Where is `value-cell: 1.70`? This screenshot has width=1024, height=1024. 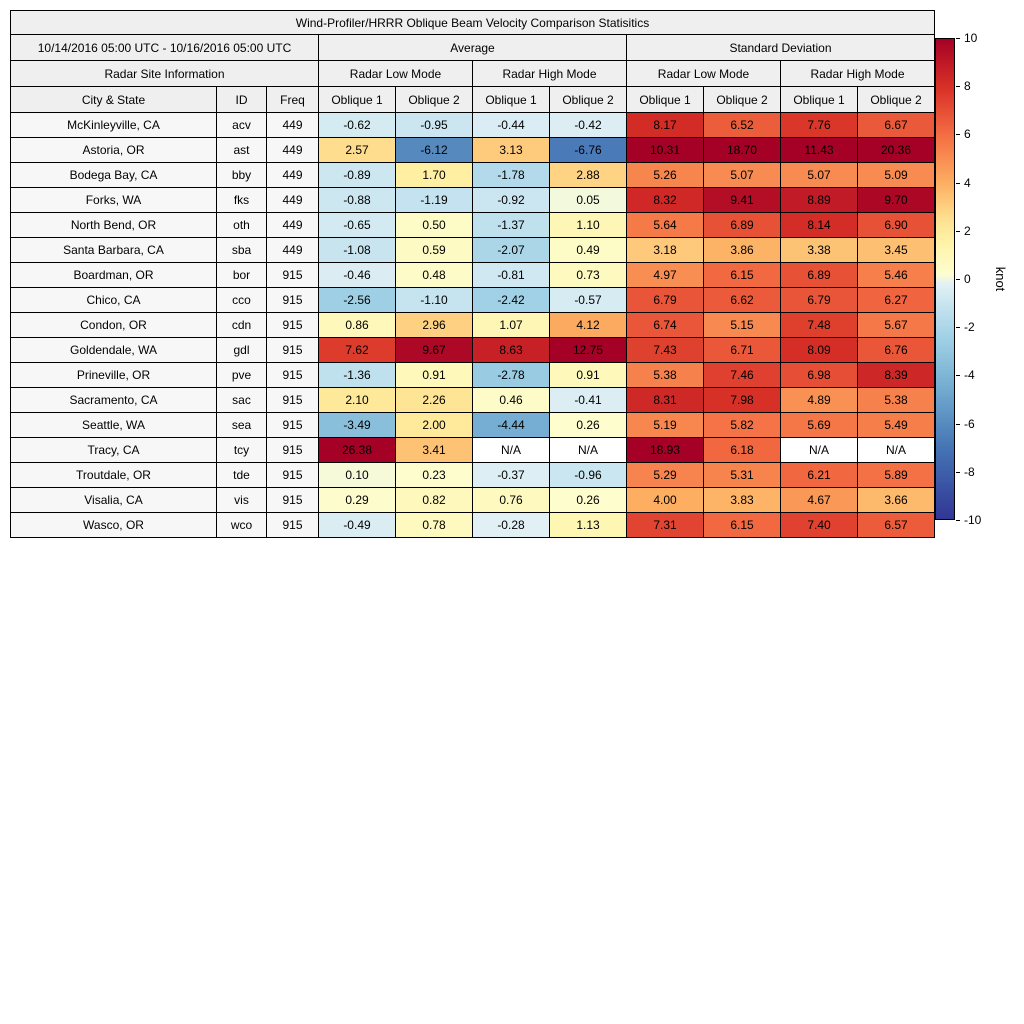 value-cell: 1.70 is located at coordinates (434, 175).